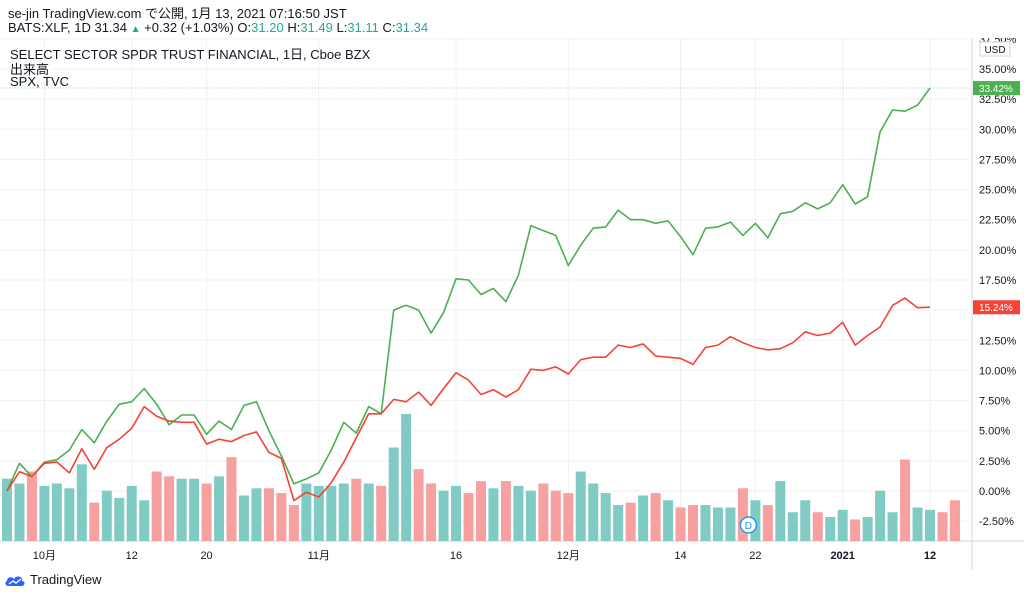 This screenshot has width=1024, height=597. I want to click on legend-compare-series: SPX, TVC, so click(40, 81).